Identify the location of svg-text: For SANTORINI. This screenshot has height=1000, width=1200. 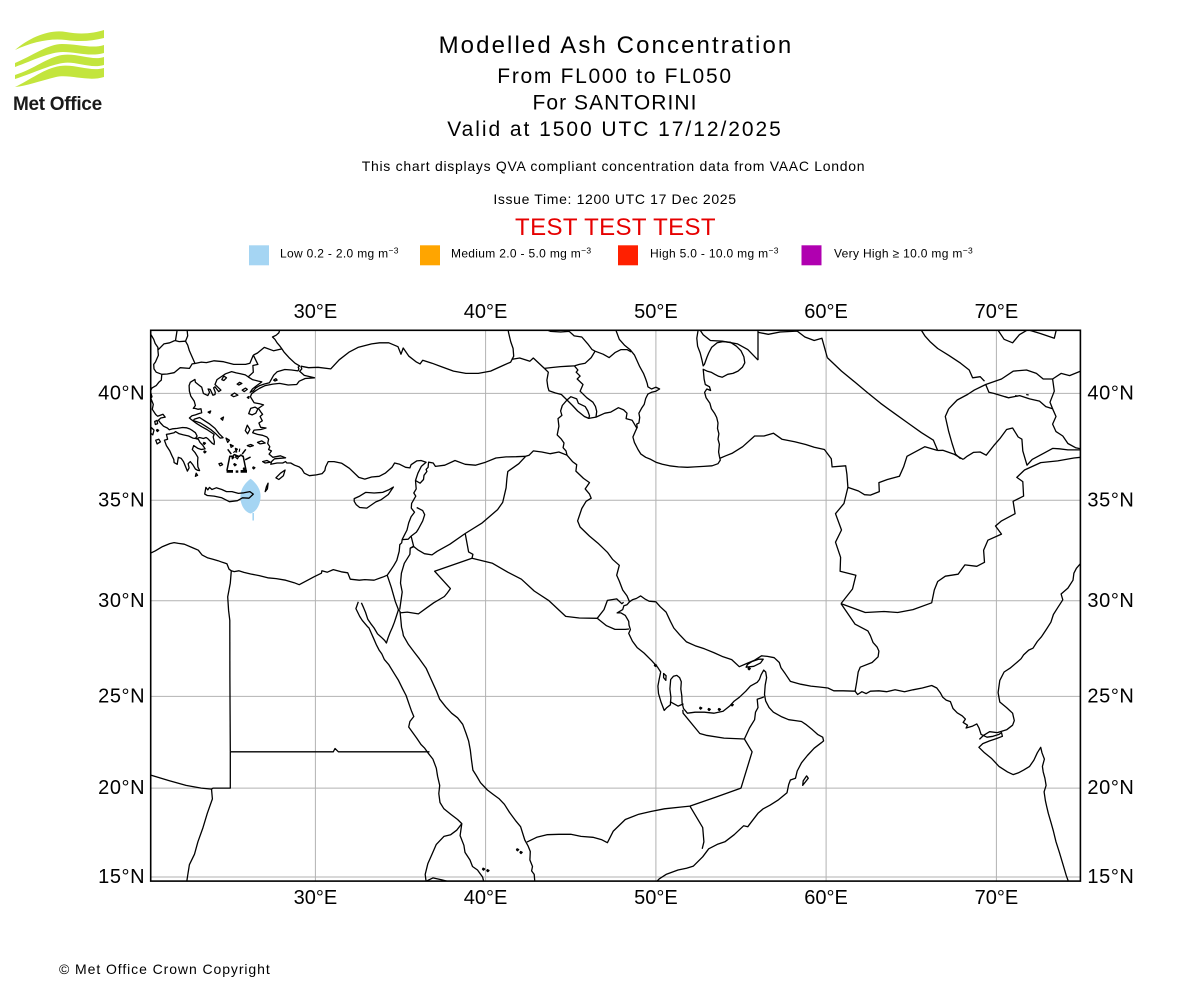
(615, 103).